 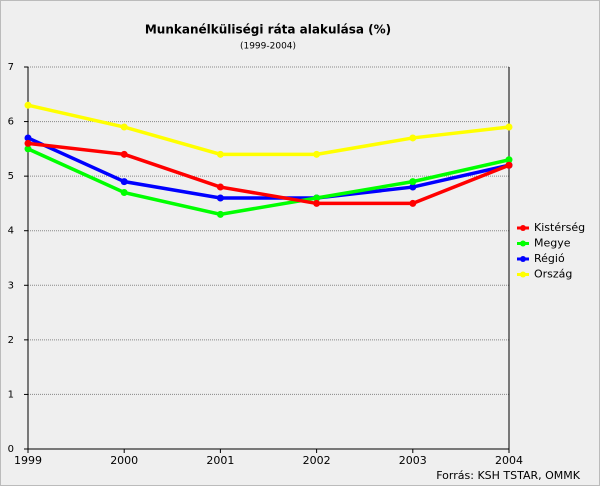 I want to click on x-tick-label: 2000, so click(x=124, y=460).